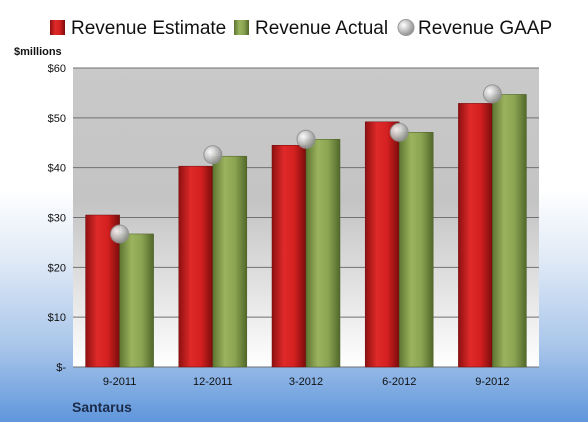  What do you see at coordinates (57, 268) in the screenshot?
I see `y-tick-label: $20` at bounding box center [57, 268].